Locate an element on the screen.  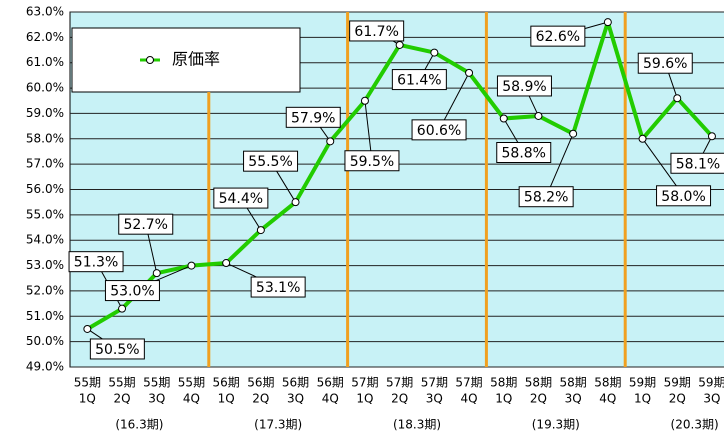
y-tick-label: 51.0% is located at coordinates (45, 316).